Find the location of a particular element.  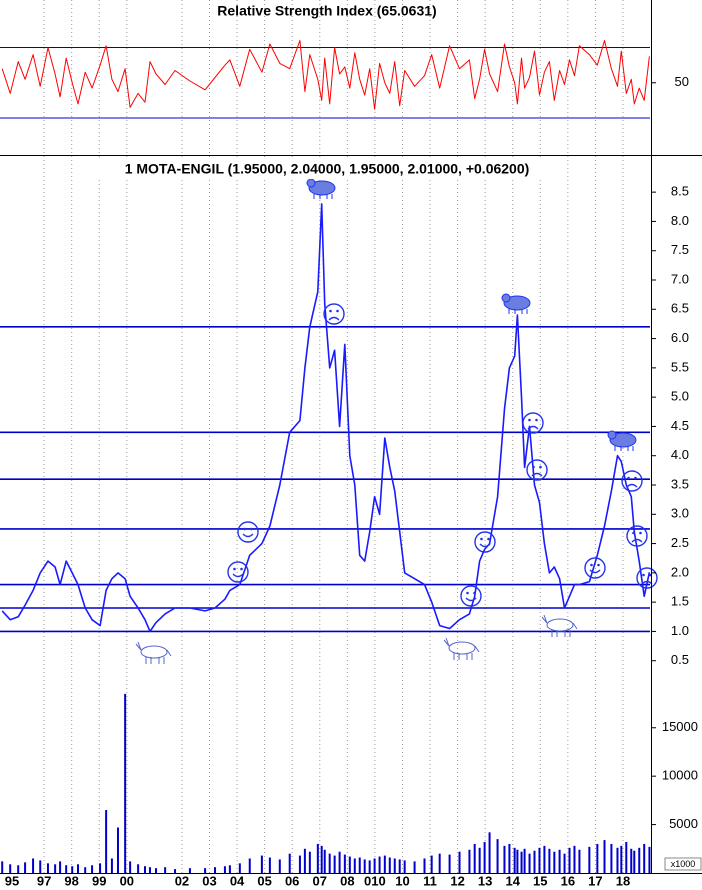

x-tick-label: 95 is located at coordinates (12, 880).